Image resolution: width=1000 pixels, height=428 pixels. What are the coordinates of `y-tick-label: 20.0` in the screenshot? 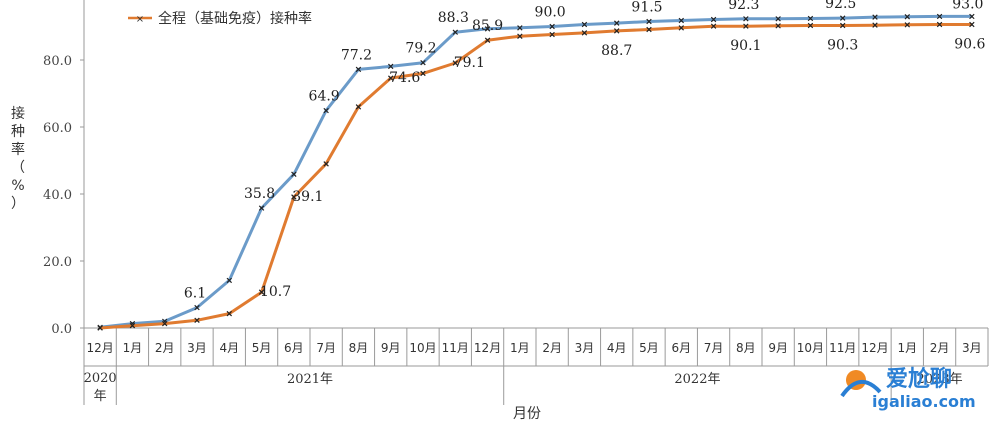 It's located at (57, 262).